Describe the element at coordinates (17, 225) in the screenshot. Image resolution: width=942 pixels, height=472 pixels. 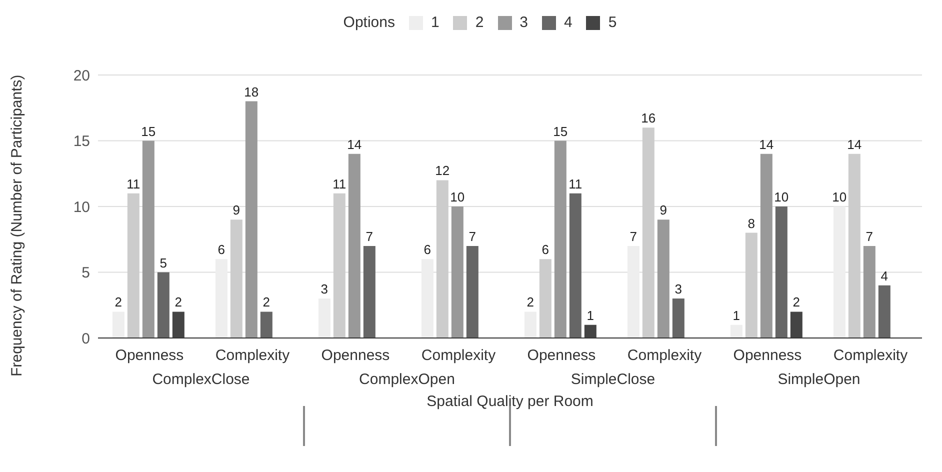
I see `y-axis-title: Frequency of Rating (Number of Participants)` at that location.